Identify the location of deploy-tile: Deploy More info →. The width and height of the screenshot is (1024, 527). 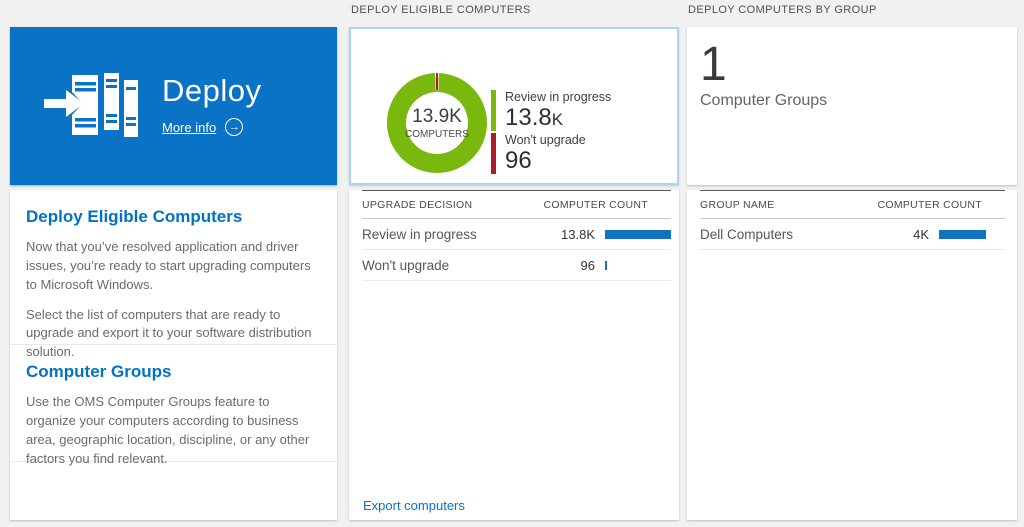
(173, 106).